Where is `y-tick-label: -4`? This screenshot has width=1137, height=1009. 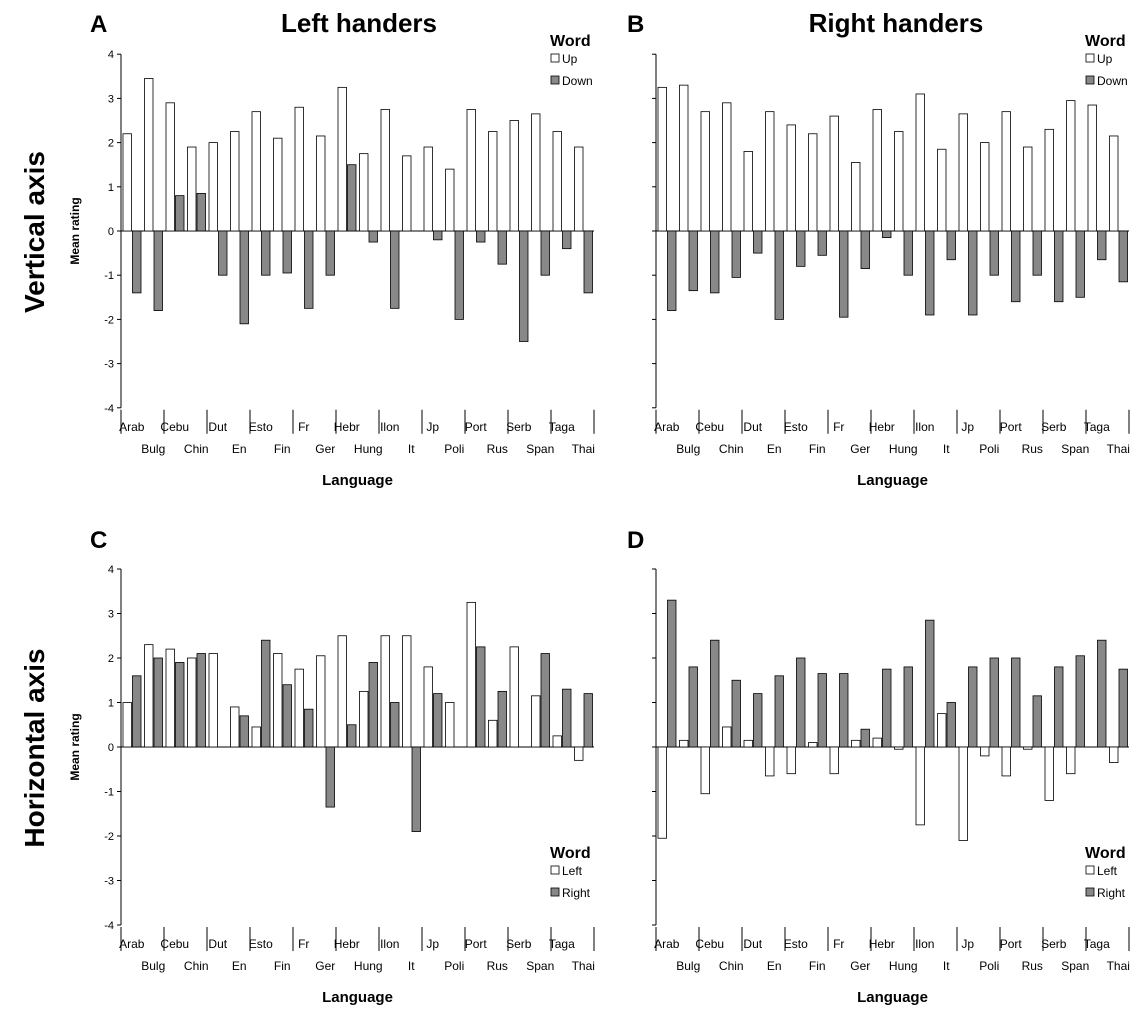
y-tick-label: -4 is located at coordinates (109, 409).